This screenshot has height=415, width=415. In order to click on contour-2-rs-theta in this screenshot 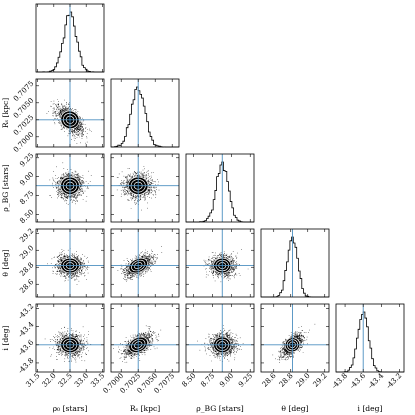, I will do `click(138, 265)`.